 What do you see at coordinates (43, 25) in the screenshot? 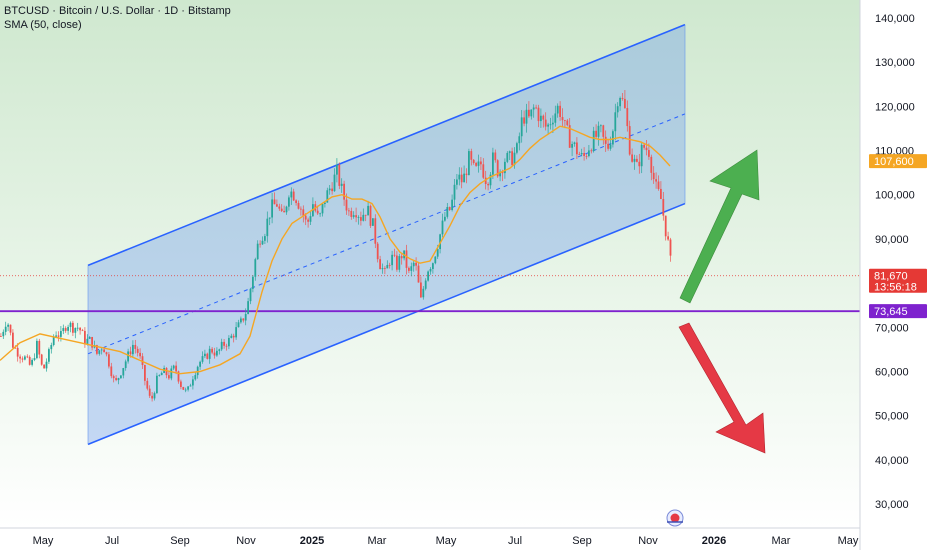
I see `indicator-legend: SMA (50, close)` at bounding box center [43, 25].